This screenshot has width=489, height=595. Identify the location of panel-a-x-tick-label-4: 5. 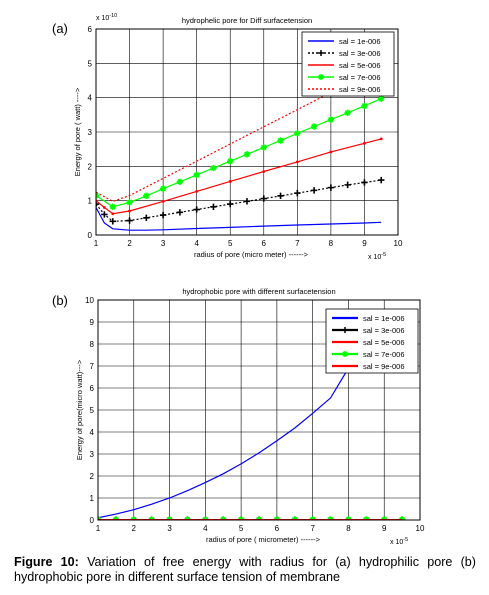
(230, 243).